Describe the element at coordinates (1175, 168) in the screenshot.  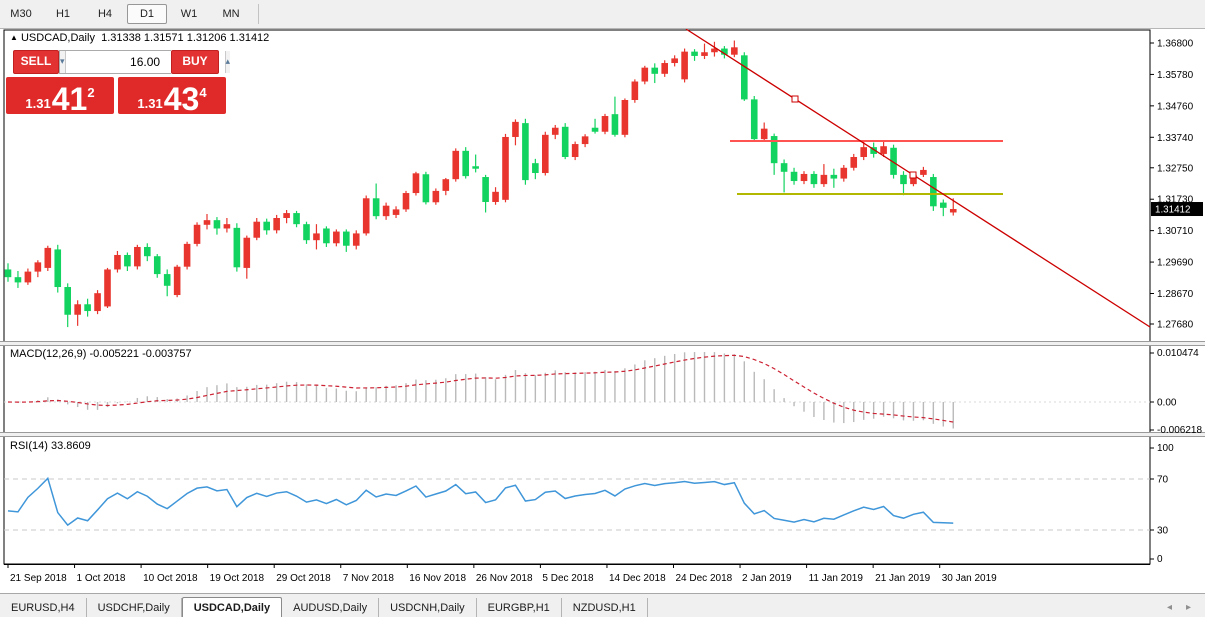
I see `axis-label: 1.32750` at that location.